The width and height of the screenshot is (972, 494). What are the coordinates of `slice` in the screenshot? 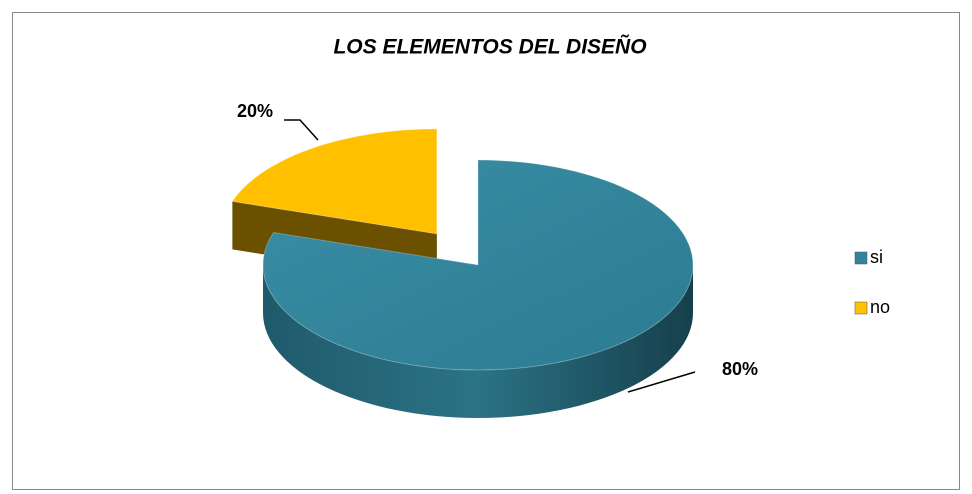 It's located at (334, 181).